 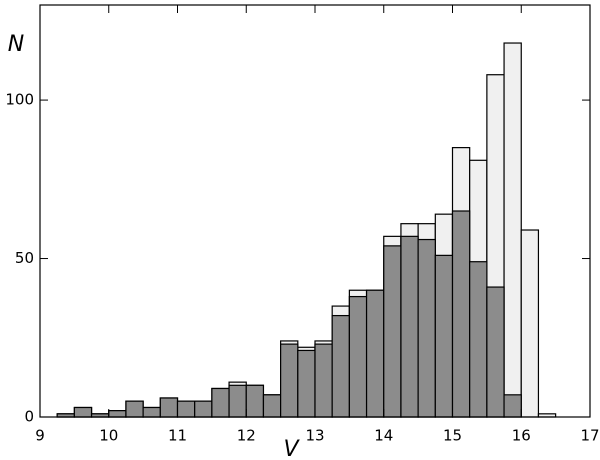 I want to click on y-axis-title: N, so click(x=16, y=44).